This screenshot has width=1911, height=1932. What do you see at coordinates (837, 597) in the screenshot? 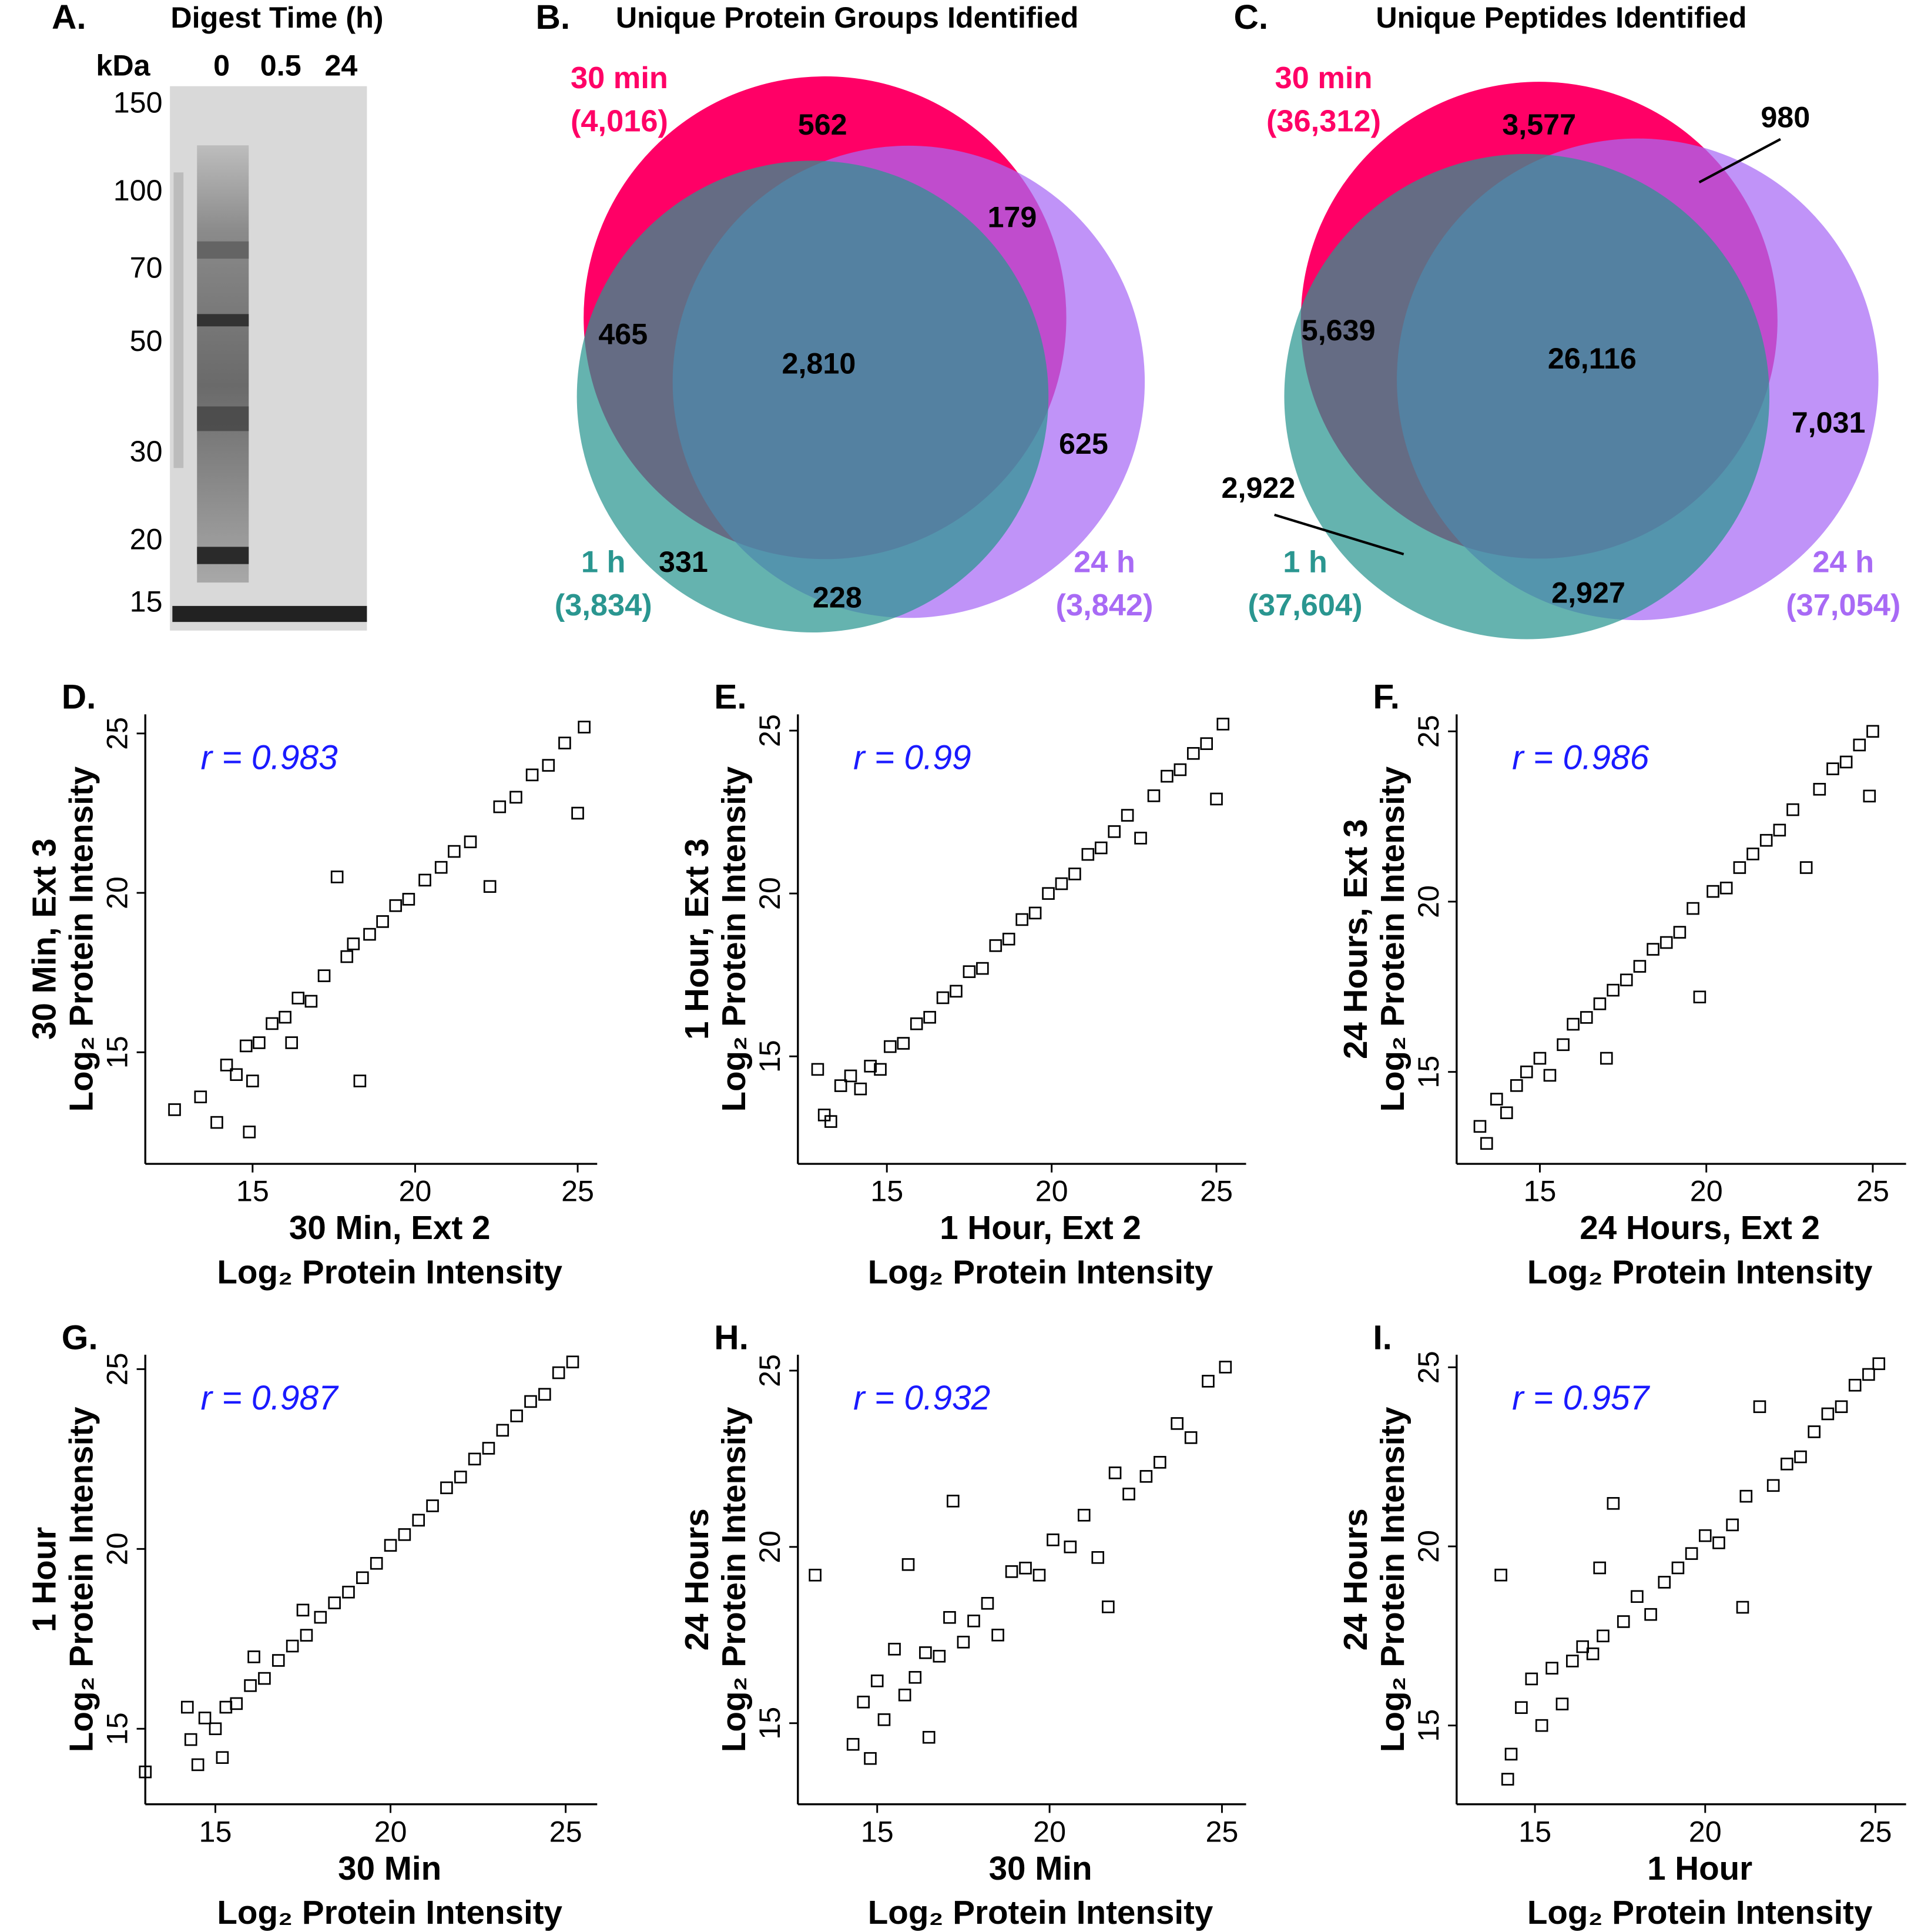
I see `region-label: 228` at bounding box center [837, 597].